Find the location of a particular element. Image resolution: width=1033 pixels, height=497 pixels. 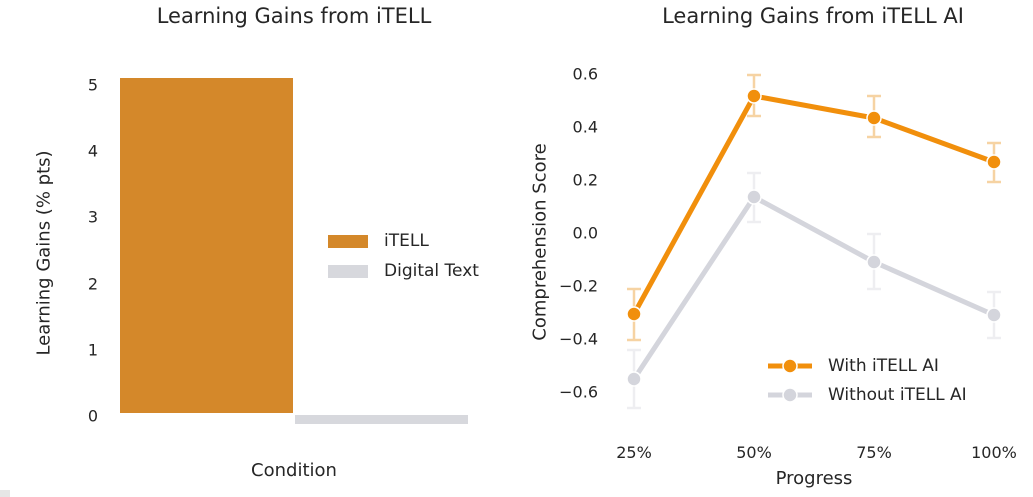

left-ytick-0: 0 is located at coordinates (92, 416).